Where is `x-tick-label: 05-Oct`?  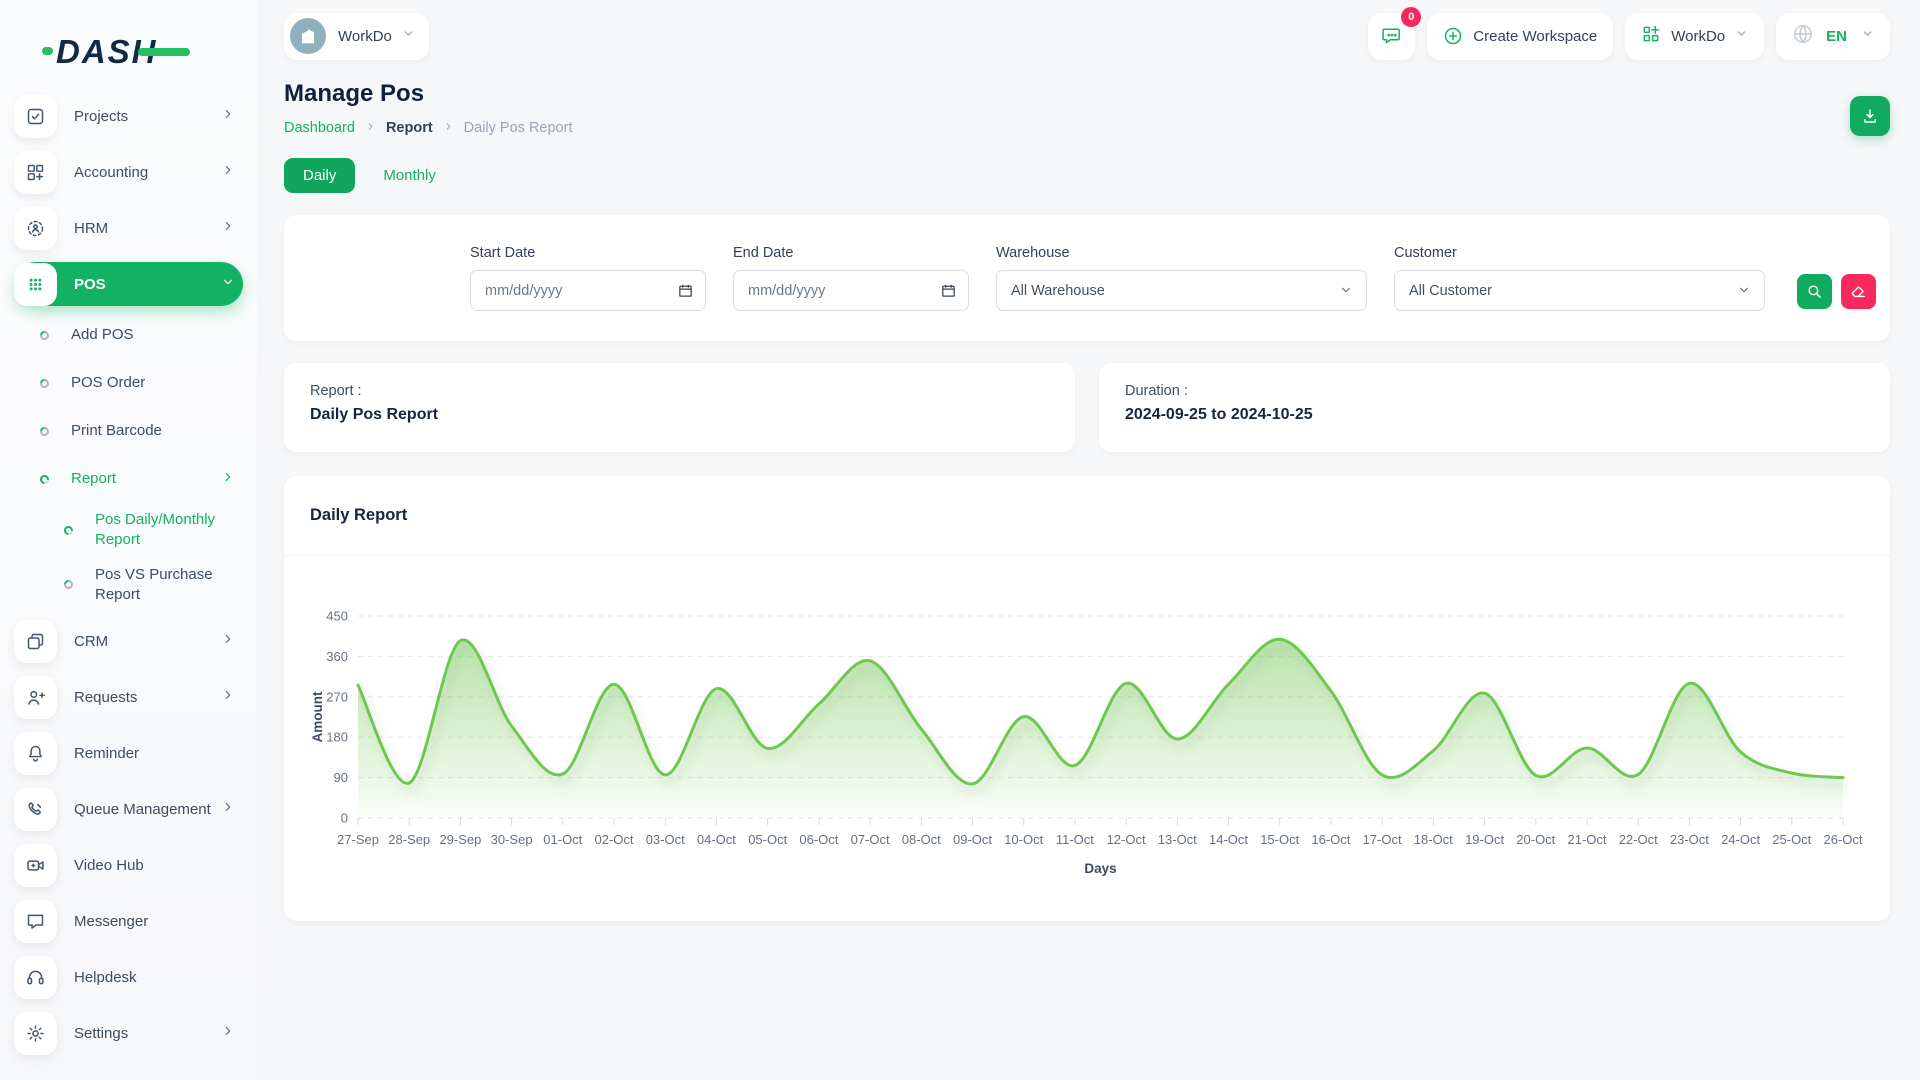
x-tick-label: 05-Oct is located at coordinates (767, 839).